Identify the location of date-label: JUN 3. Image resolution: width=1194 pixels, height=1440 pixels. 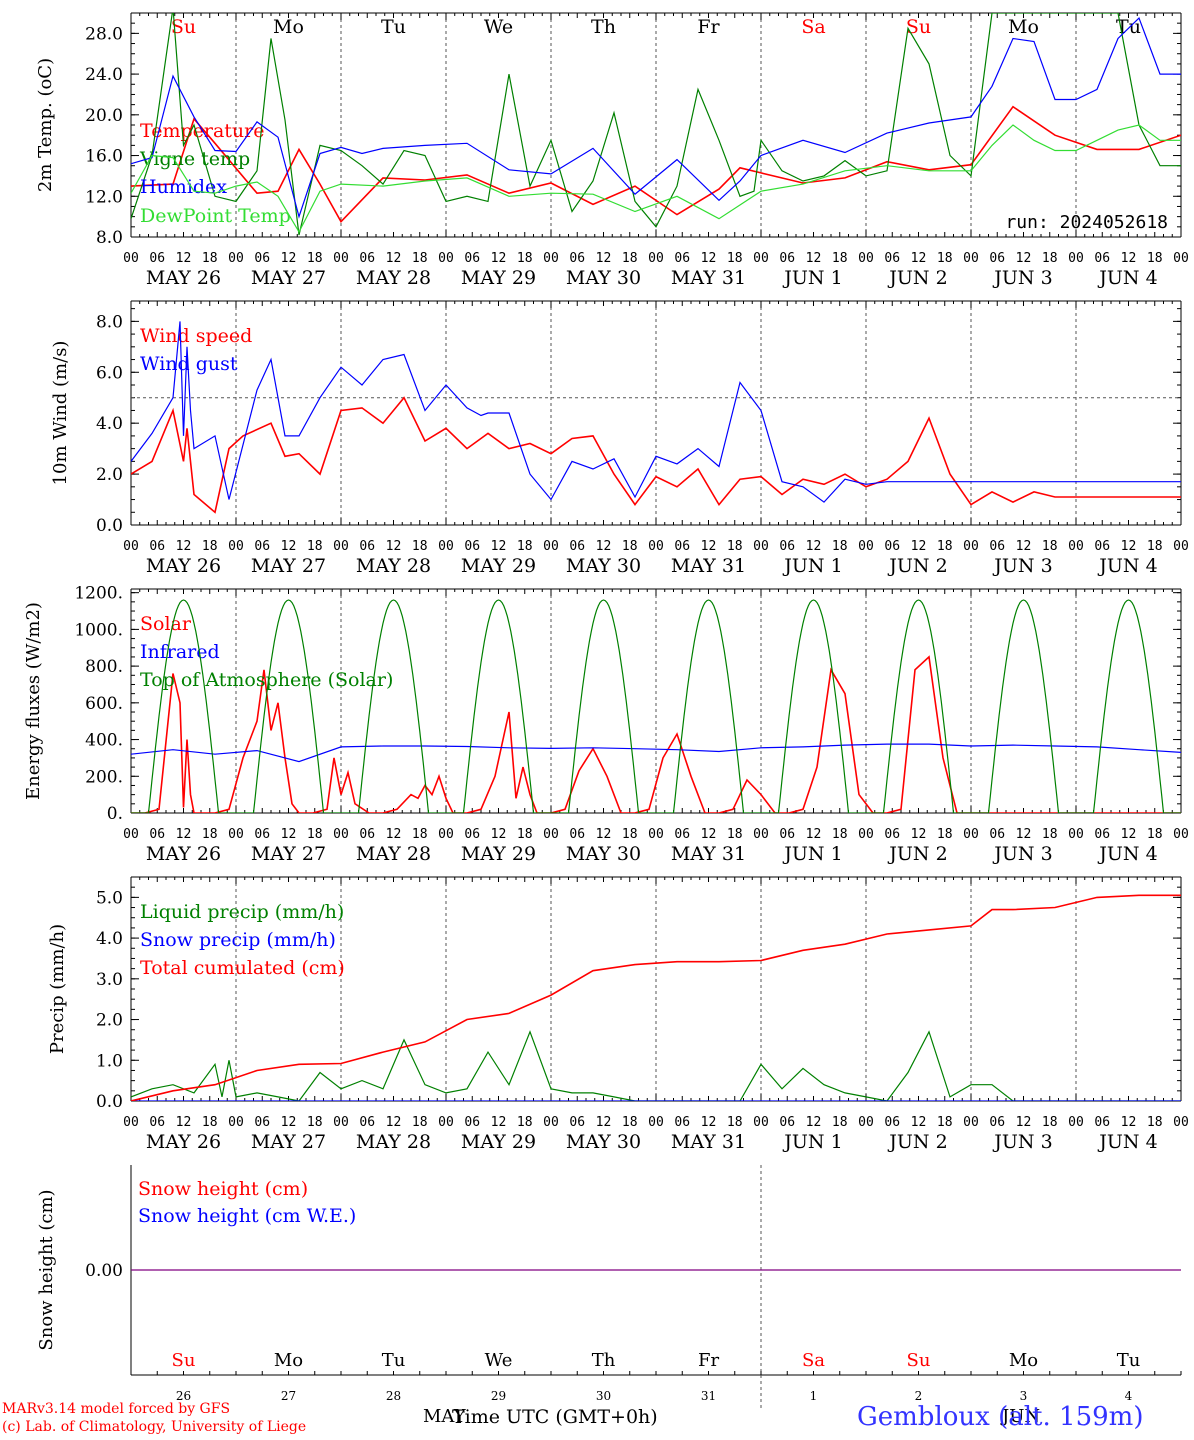
(1022, 278).